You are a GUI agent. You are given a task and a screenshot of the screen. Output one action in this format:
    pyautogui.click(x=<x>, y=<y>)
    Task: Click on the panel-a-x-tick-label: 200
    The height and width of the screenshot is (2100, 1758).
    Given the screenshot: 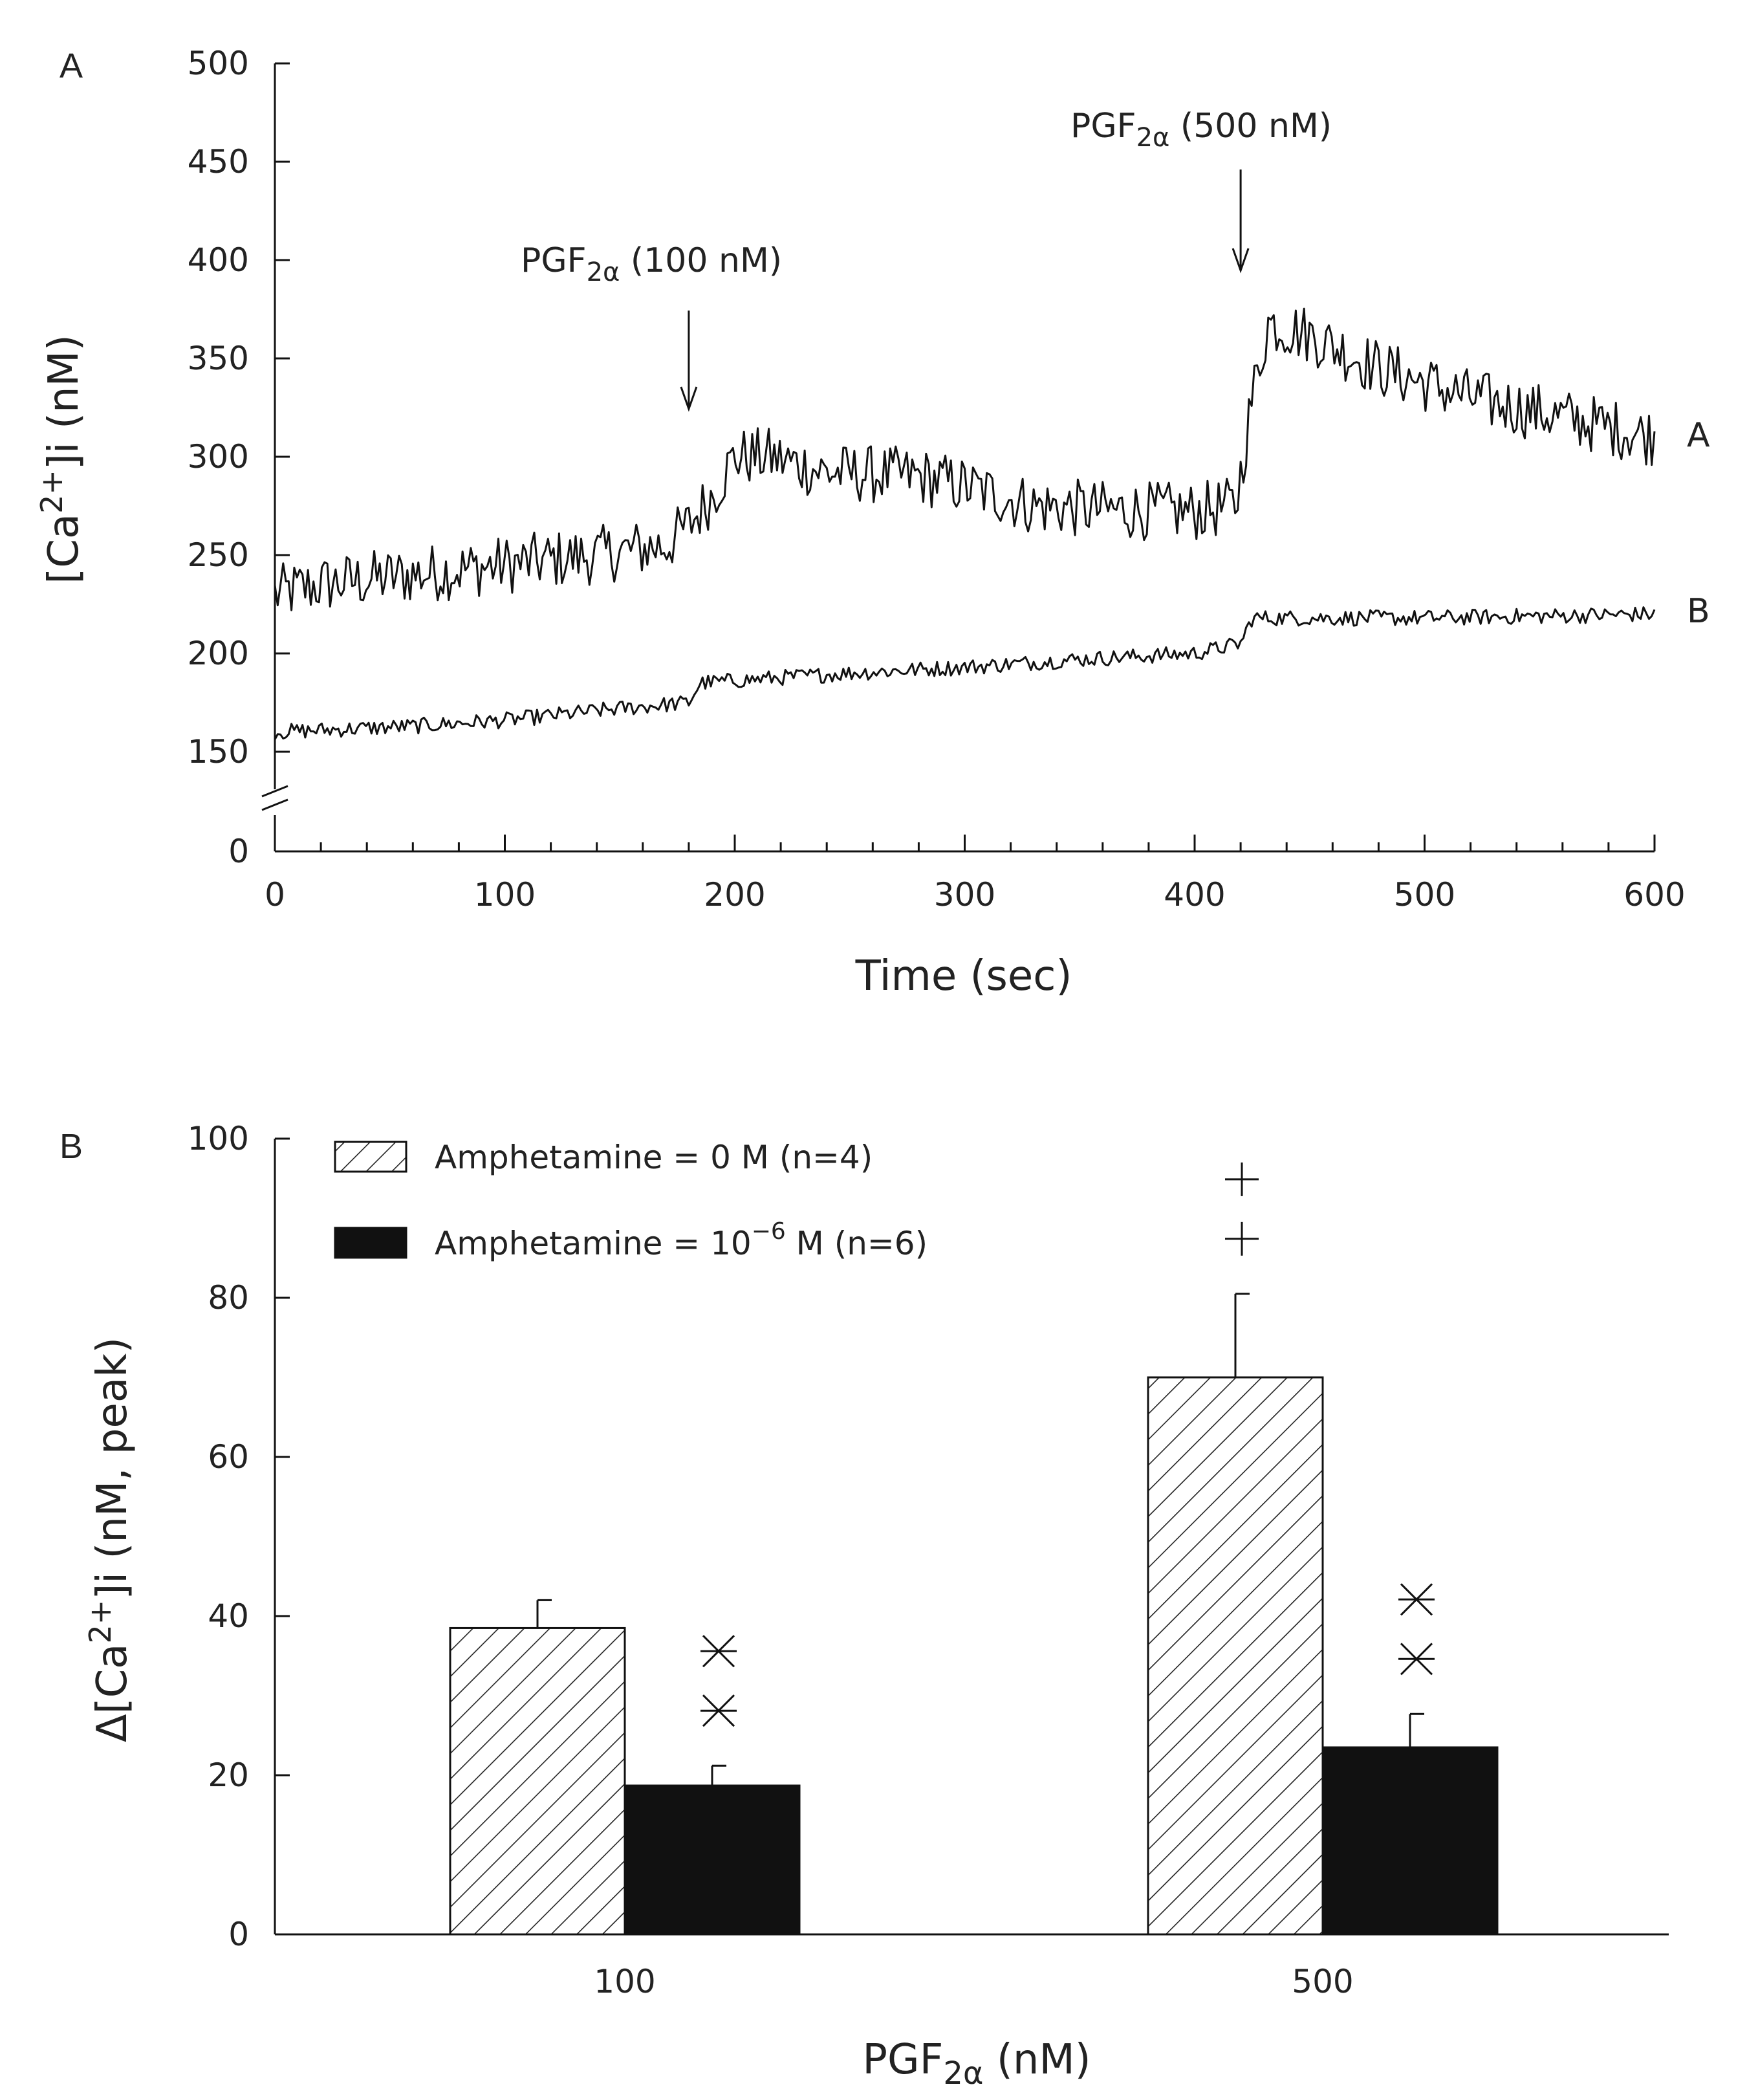 What is the action you would take?
    pyautogui.click(x=734, y=894)
    